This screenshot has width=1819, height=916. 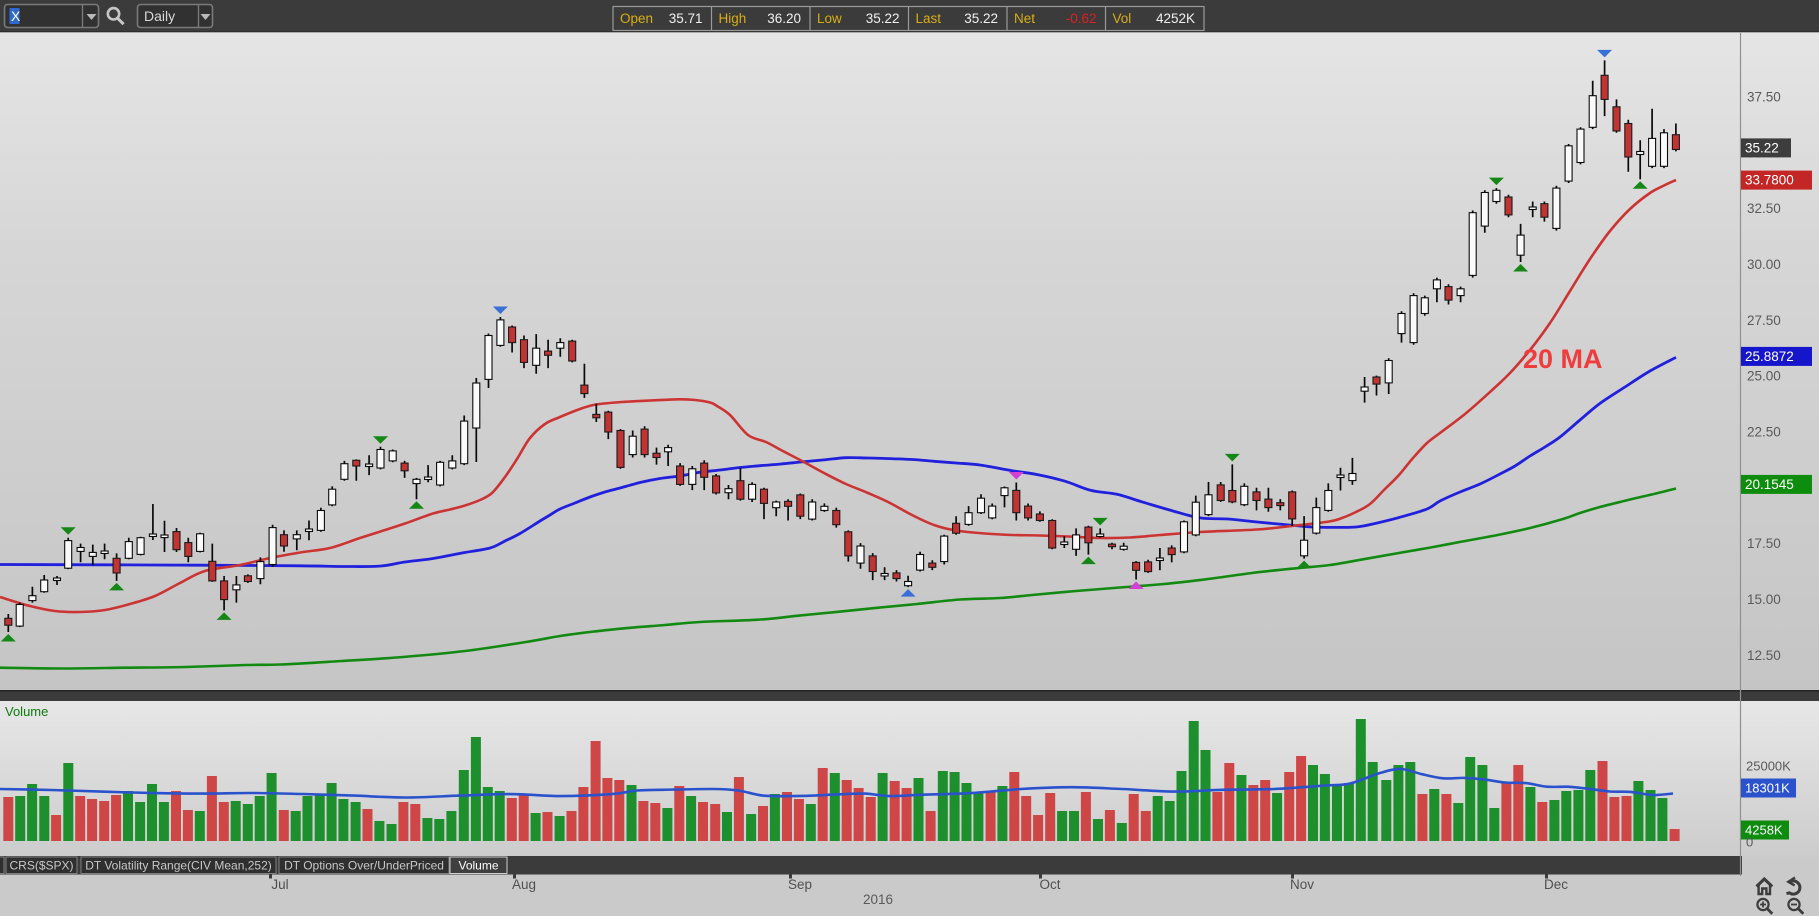 I want to click on svg-text: 20 MA, so click(x=1563, y=359).